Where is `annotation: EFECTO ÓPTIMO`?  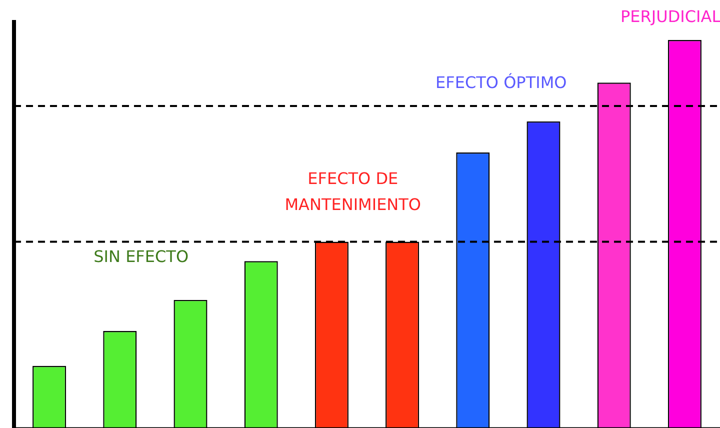 annotation: EFECTO ÓPTIMO is located at coordinates (501, 82).